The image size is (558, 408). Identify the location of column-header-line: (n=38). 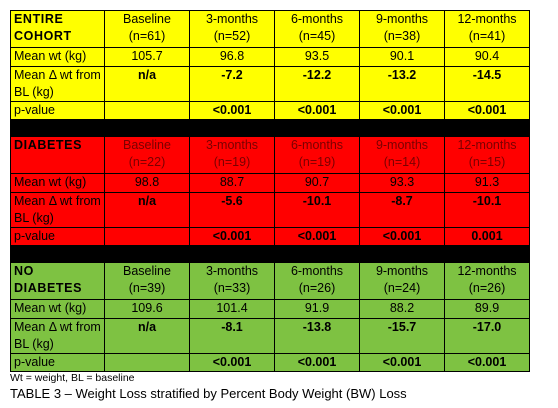
(402, 36).